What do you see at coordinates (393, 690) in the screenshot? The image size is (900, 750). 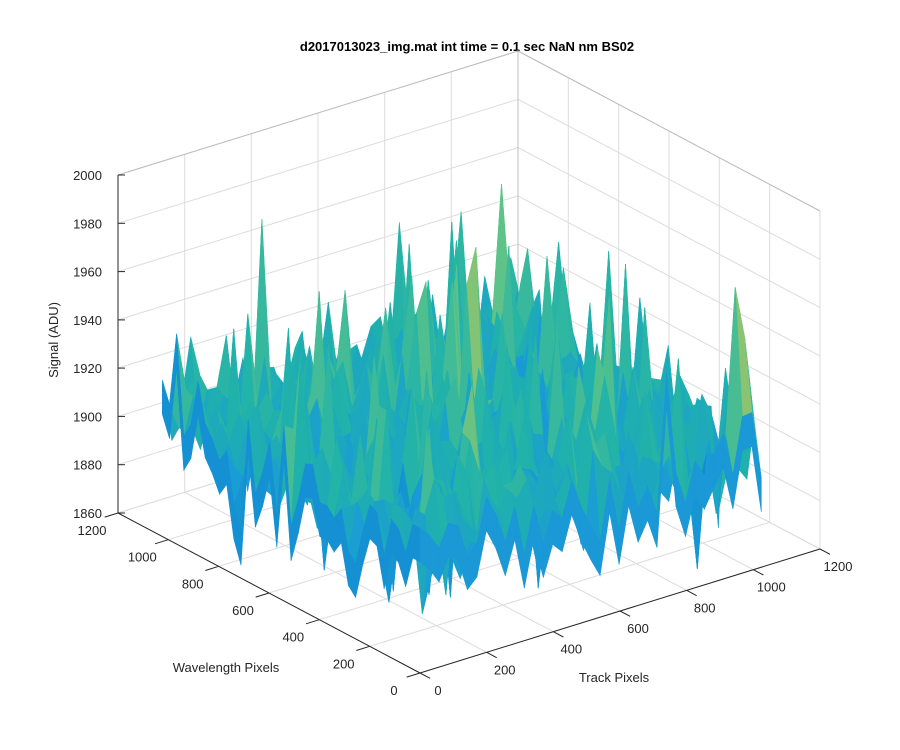 I see `y-tick-label: 0` at bounding box center [393, 690].